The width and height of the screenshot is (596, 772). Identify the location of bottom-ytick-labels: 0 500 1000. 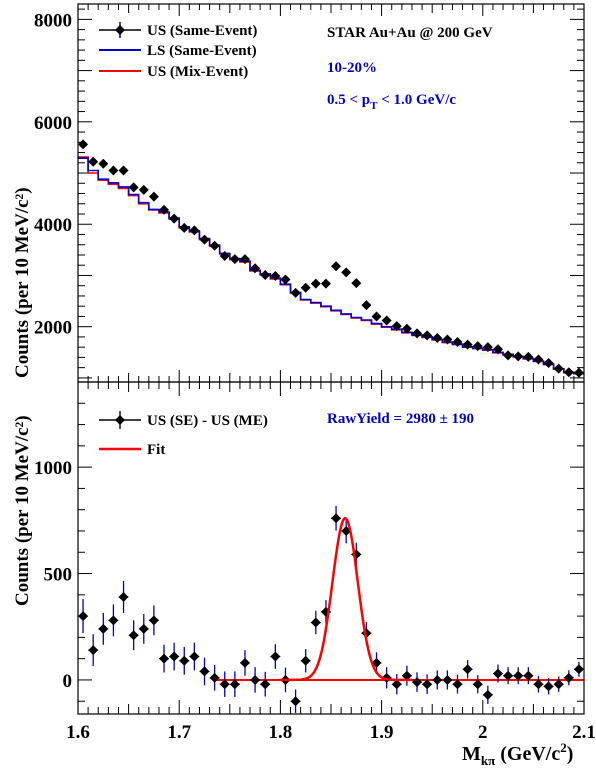
(53, 575).